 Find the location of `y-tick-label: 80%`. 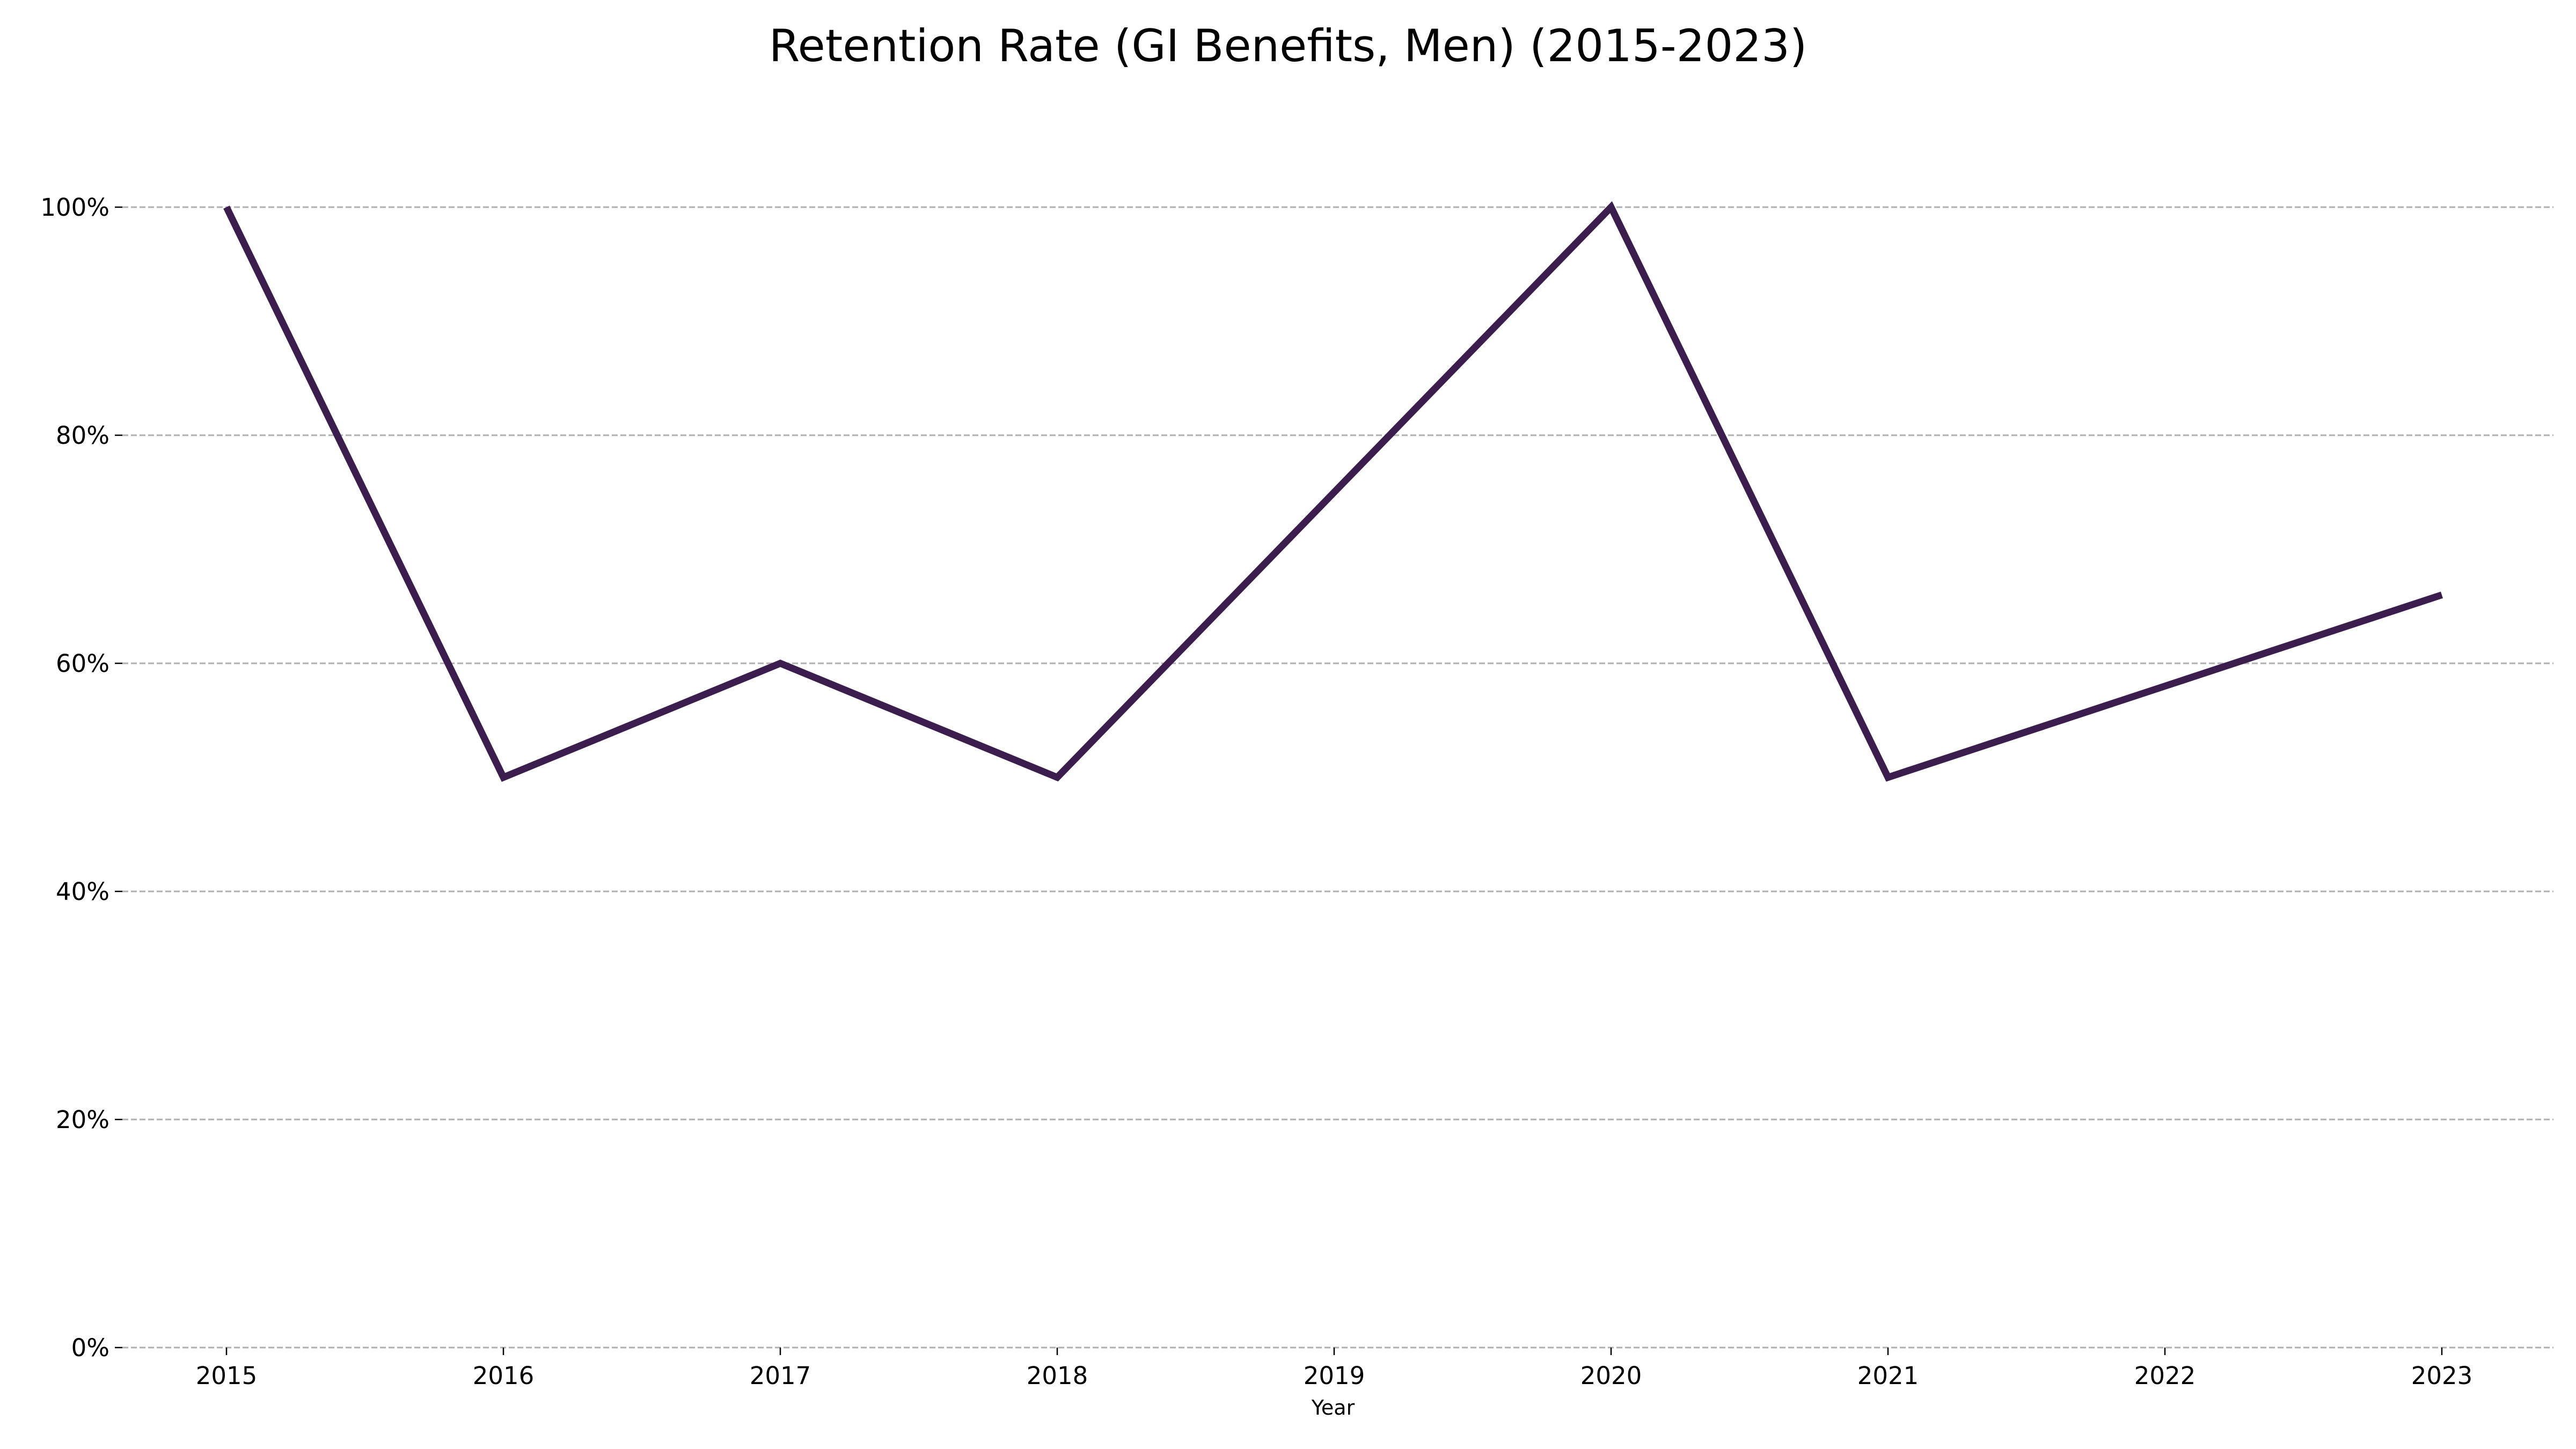

y-tick-label: 80% is located at coordinates (82, 435).